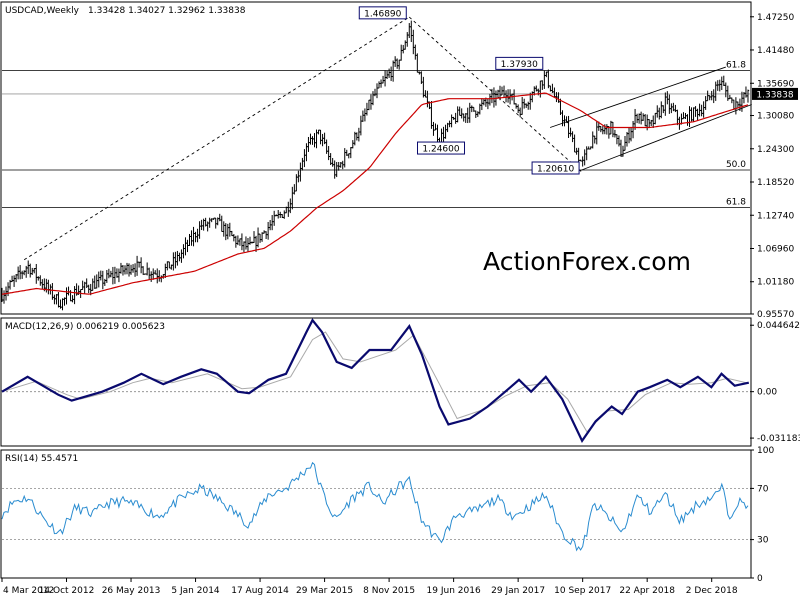 This screenshot has height=600, width=800. What do you see at coordinates (775, 84) in the screenshot?
I see `price-y-tick-label: 1.35690` at bounding box center [775, 84].